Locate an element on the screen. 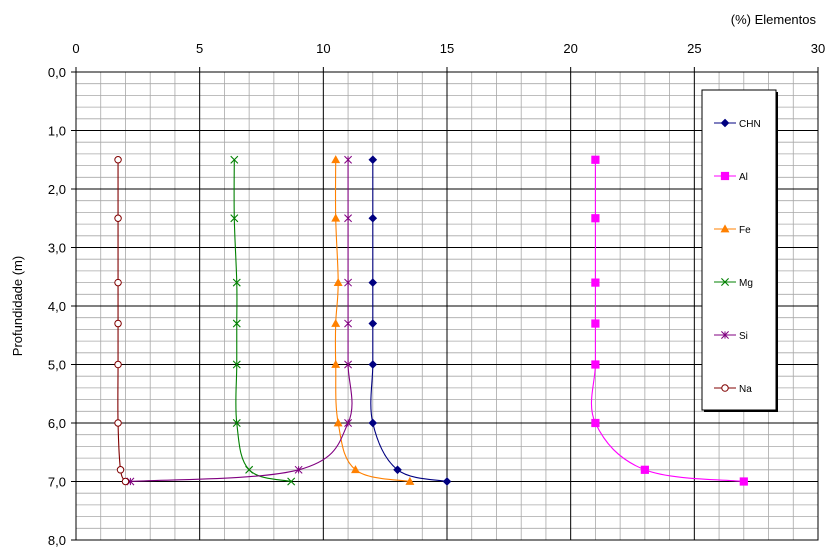 This screenshot has width=831, height=549. y-tick-label: 1,0 is located at coordinates (57, 131).